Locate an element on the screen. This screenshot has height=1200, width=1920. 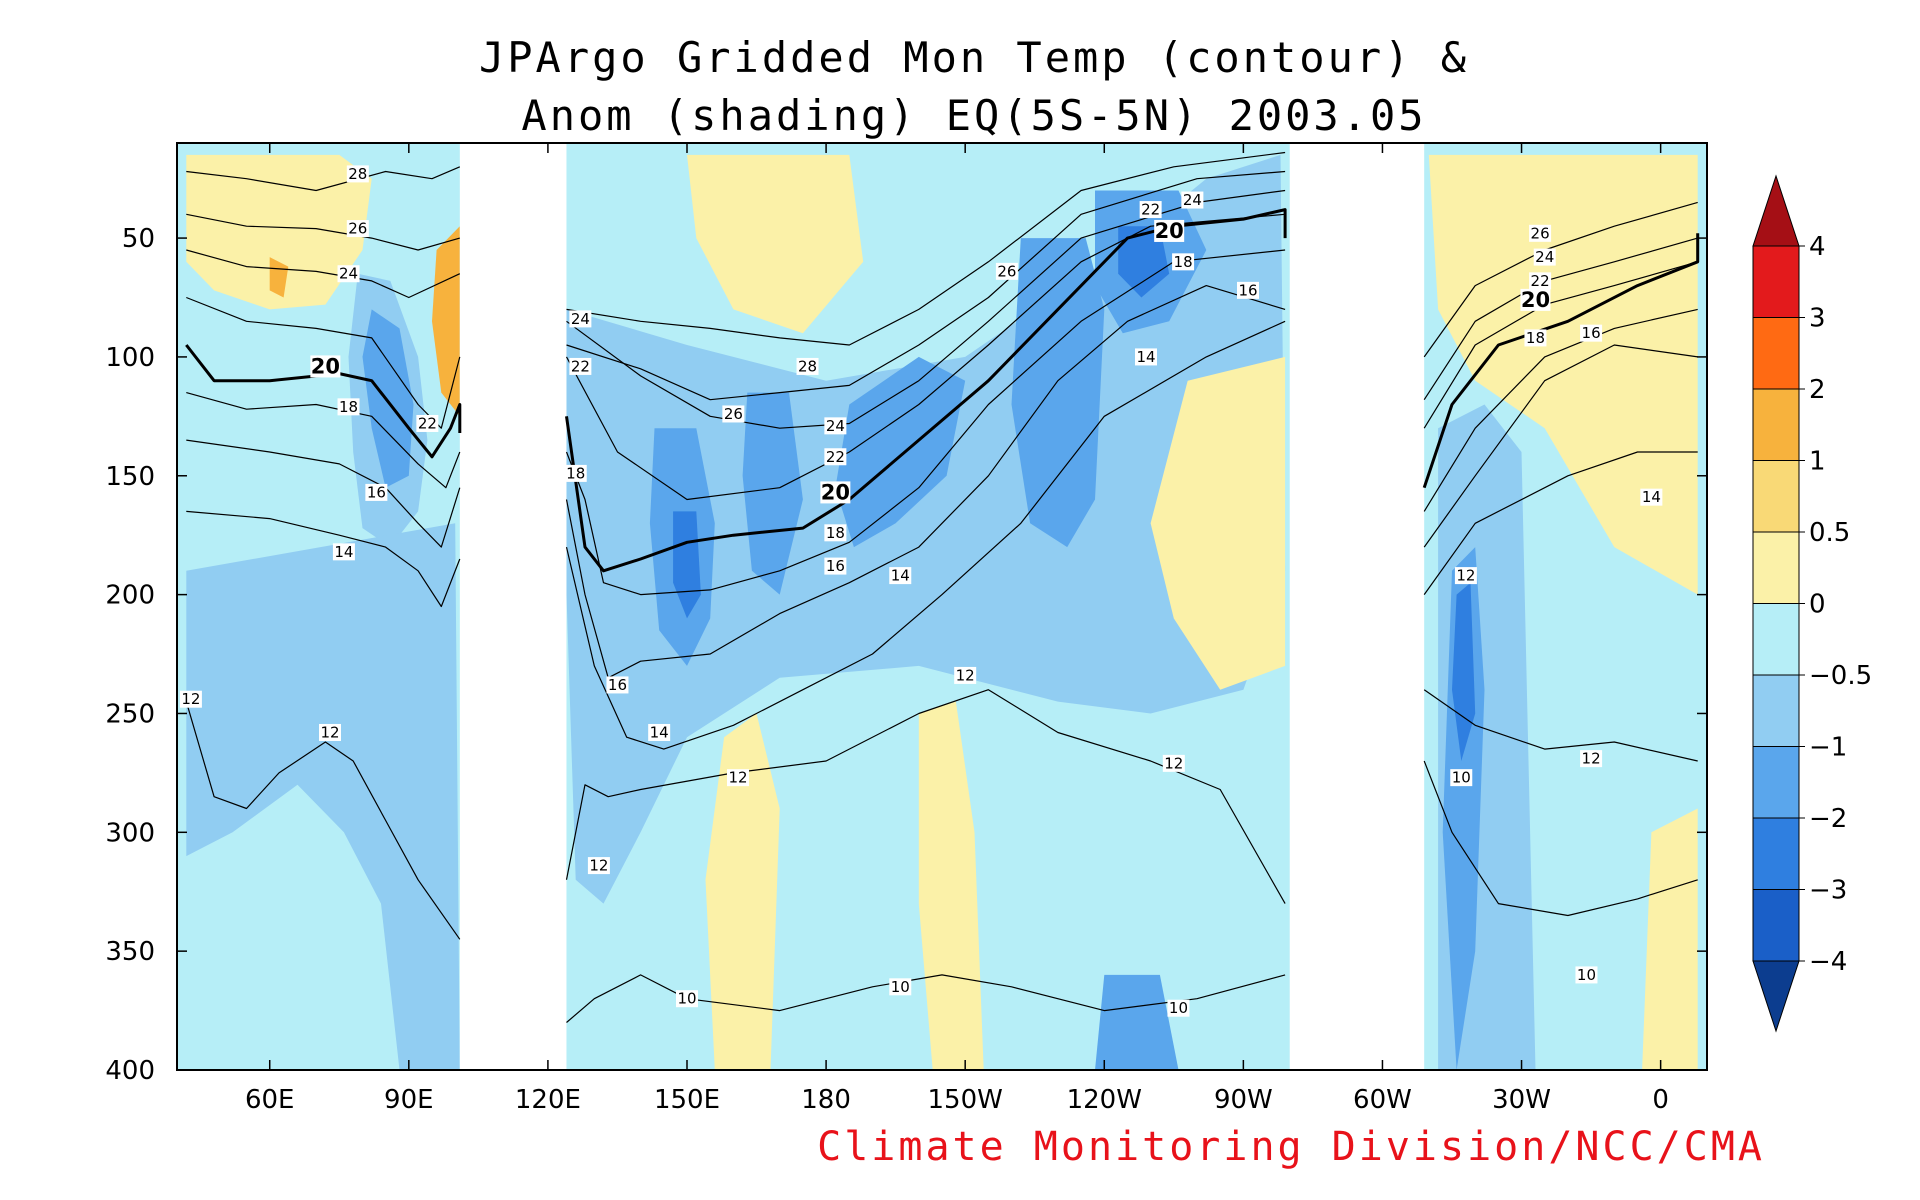
contour-label-text: 28 is located at coordinates (807, 366).